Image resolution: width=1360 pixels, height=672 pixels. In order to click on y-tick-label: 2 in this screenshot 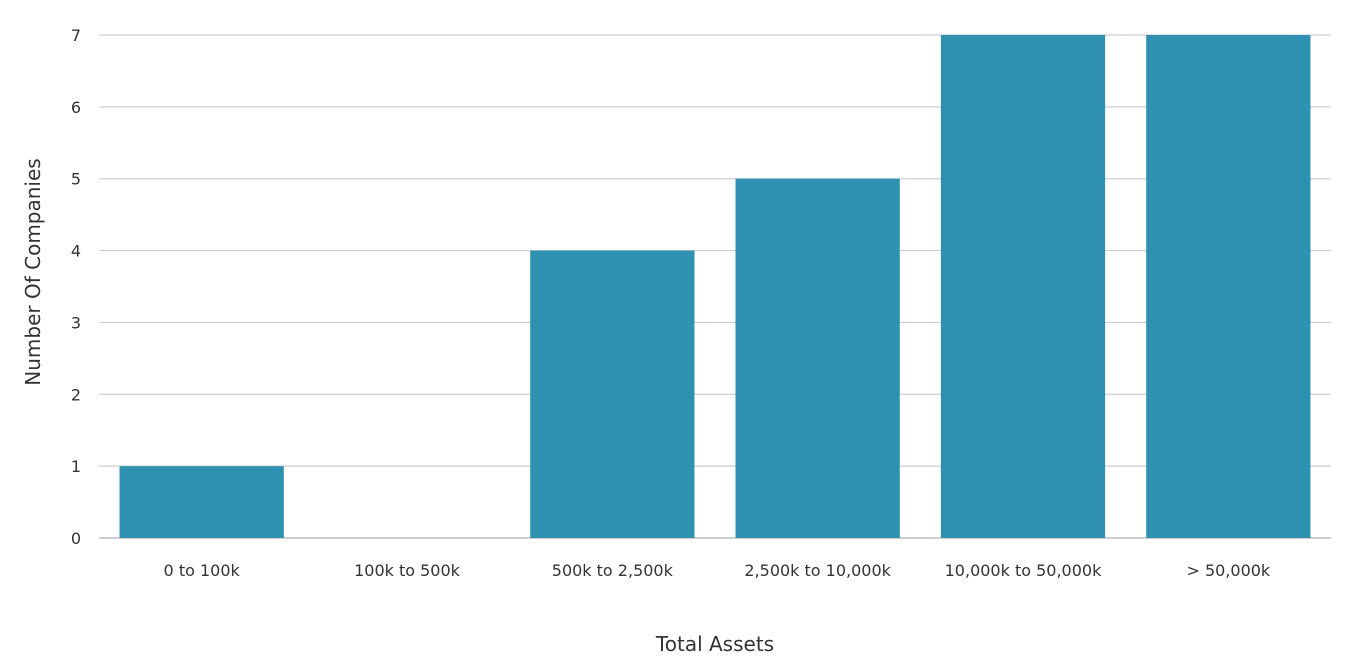, I will do `click(76, 394)`.